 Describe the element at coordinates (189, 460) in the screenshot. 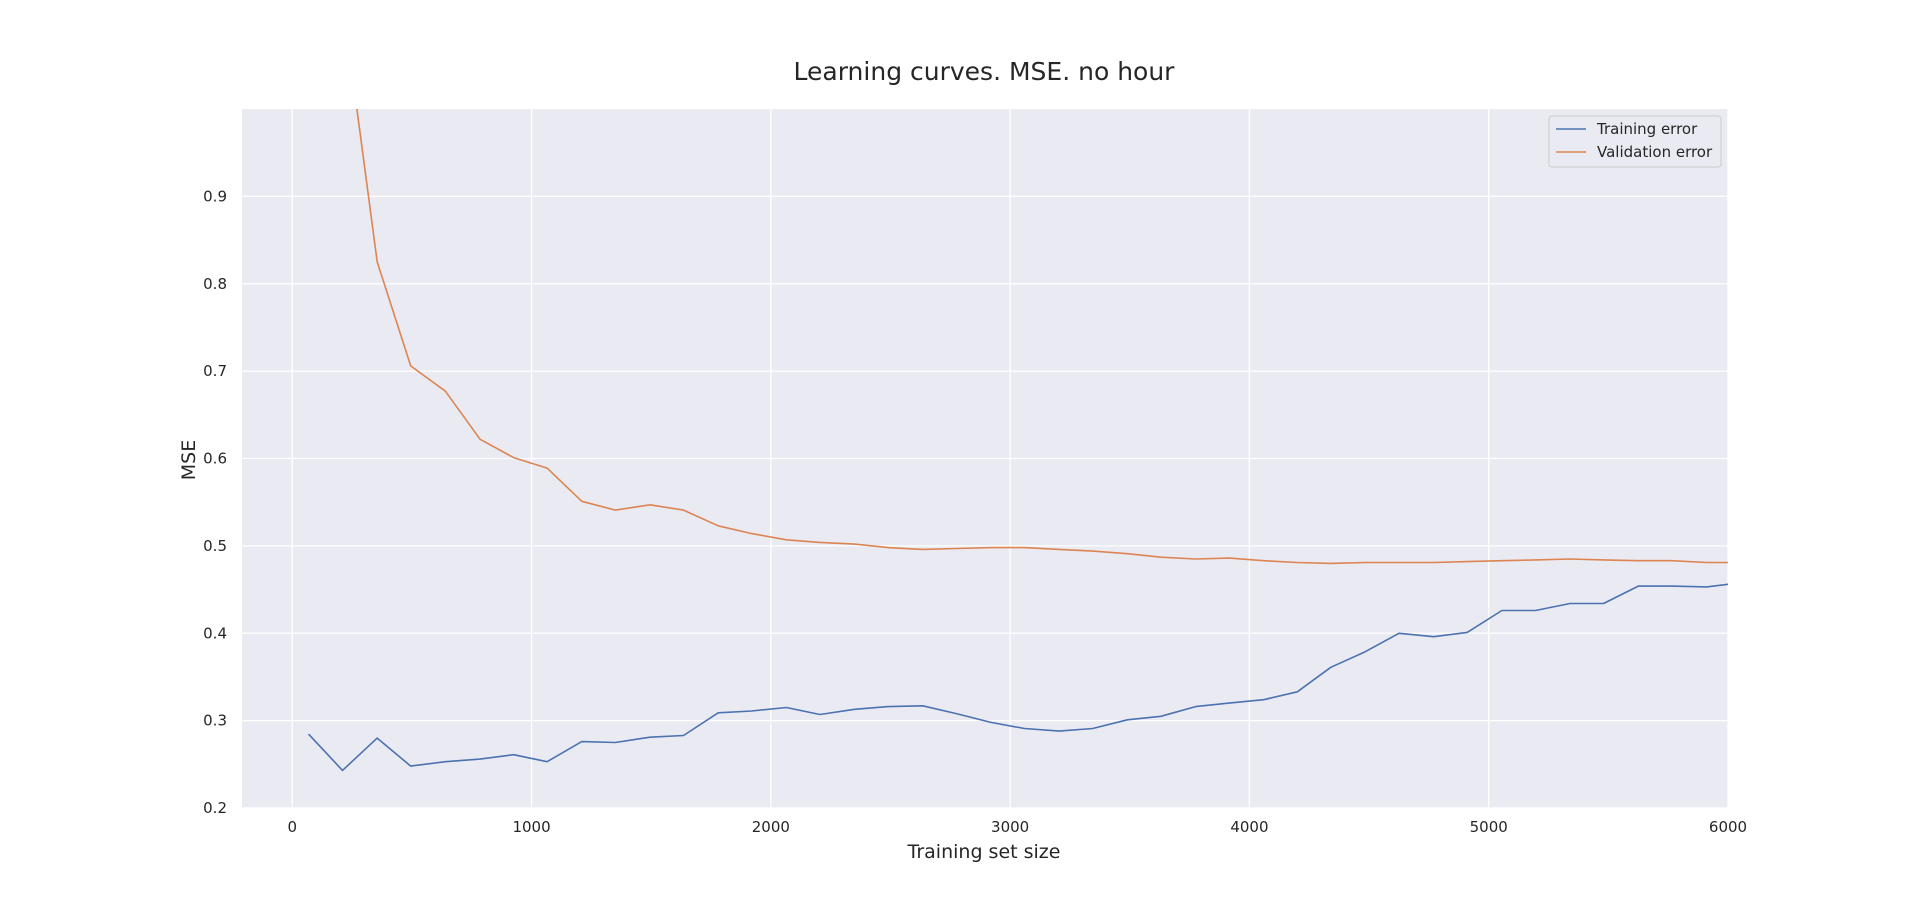

I see `y-axis-label: MSE` at that location.